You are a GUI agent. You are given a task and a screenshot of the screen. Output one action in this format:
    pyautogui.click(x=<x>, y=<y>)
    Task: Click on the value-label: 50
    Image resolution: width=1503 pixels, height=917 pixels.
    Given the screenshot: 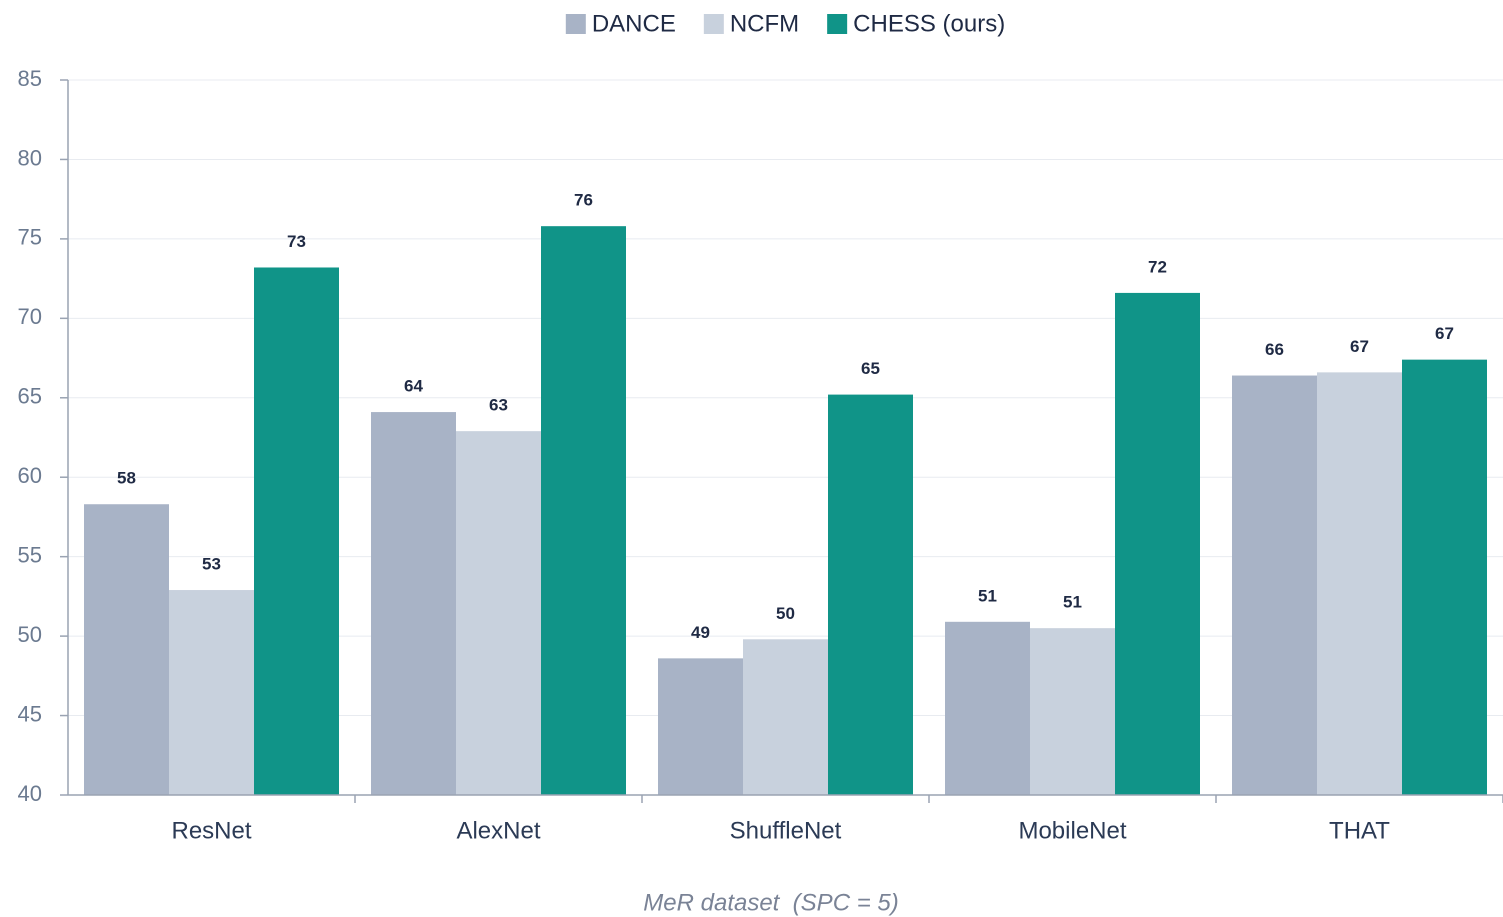 What is the action you would take?
    pyautogui.click(x=785, y=613)
    